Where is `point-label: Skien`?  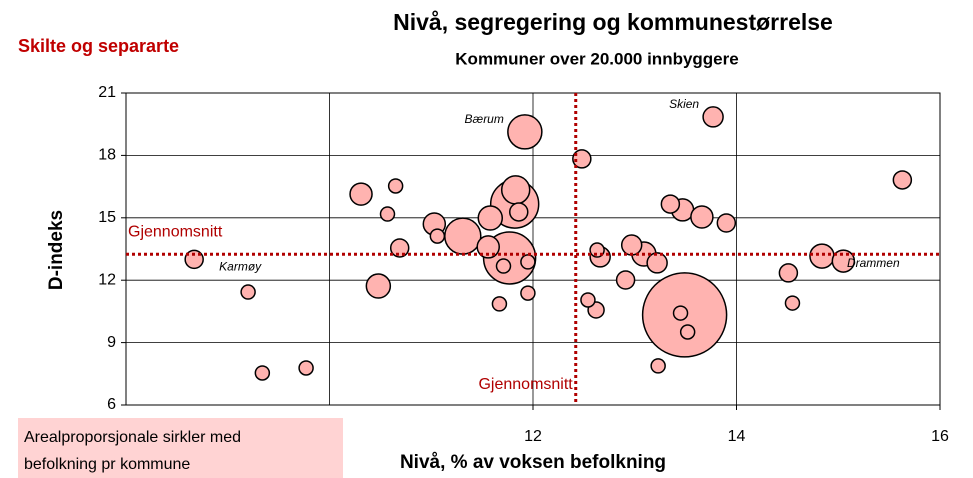
point-label: Skien is located at coordinates (684, 104).